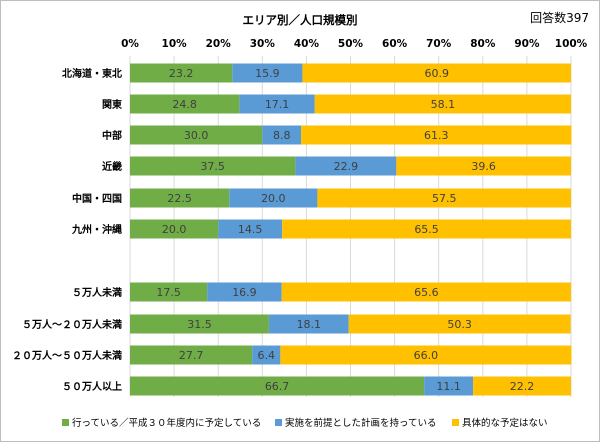 The width and height of the screenshot is (600, 442). I want to click on category-label: ５万人未満, so click(97, 292).